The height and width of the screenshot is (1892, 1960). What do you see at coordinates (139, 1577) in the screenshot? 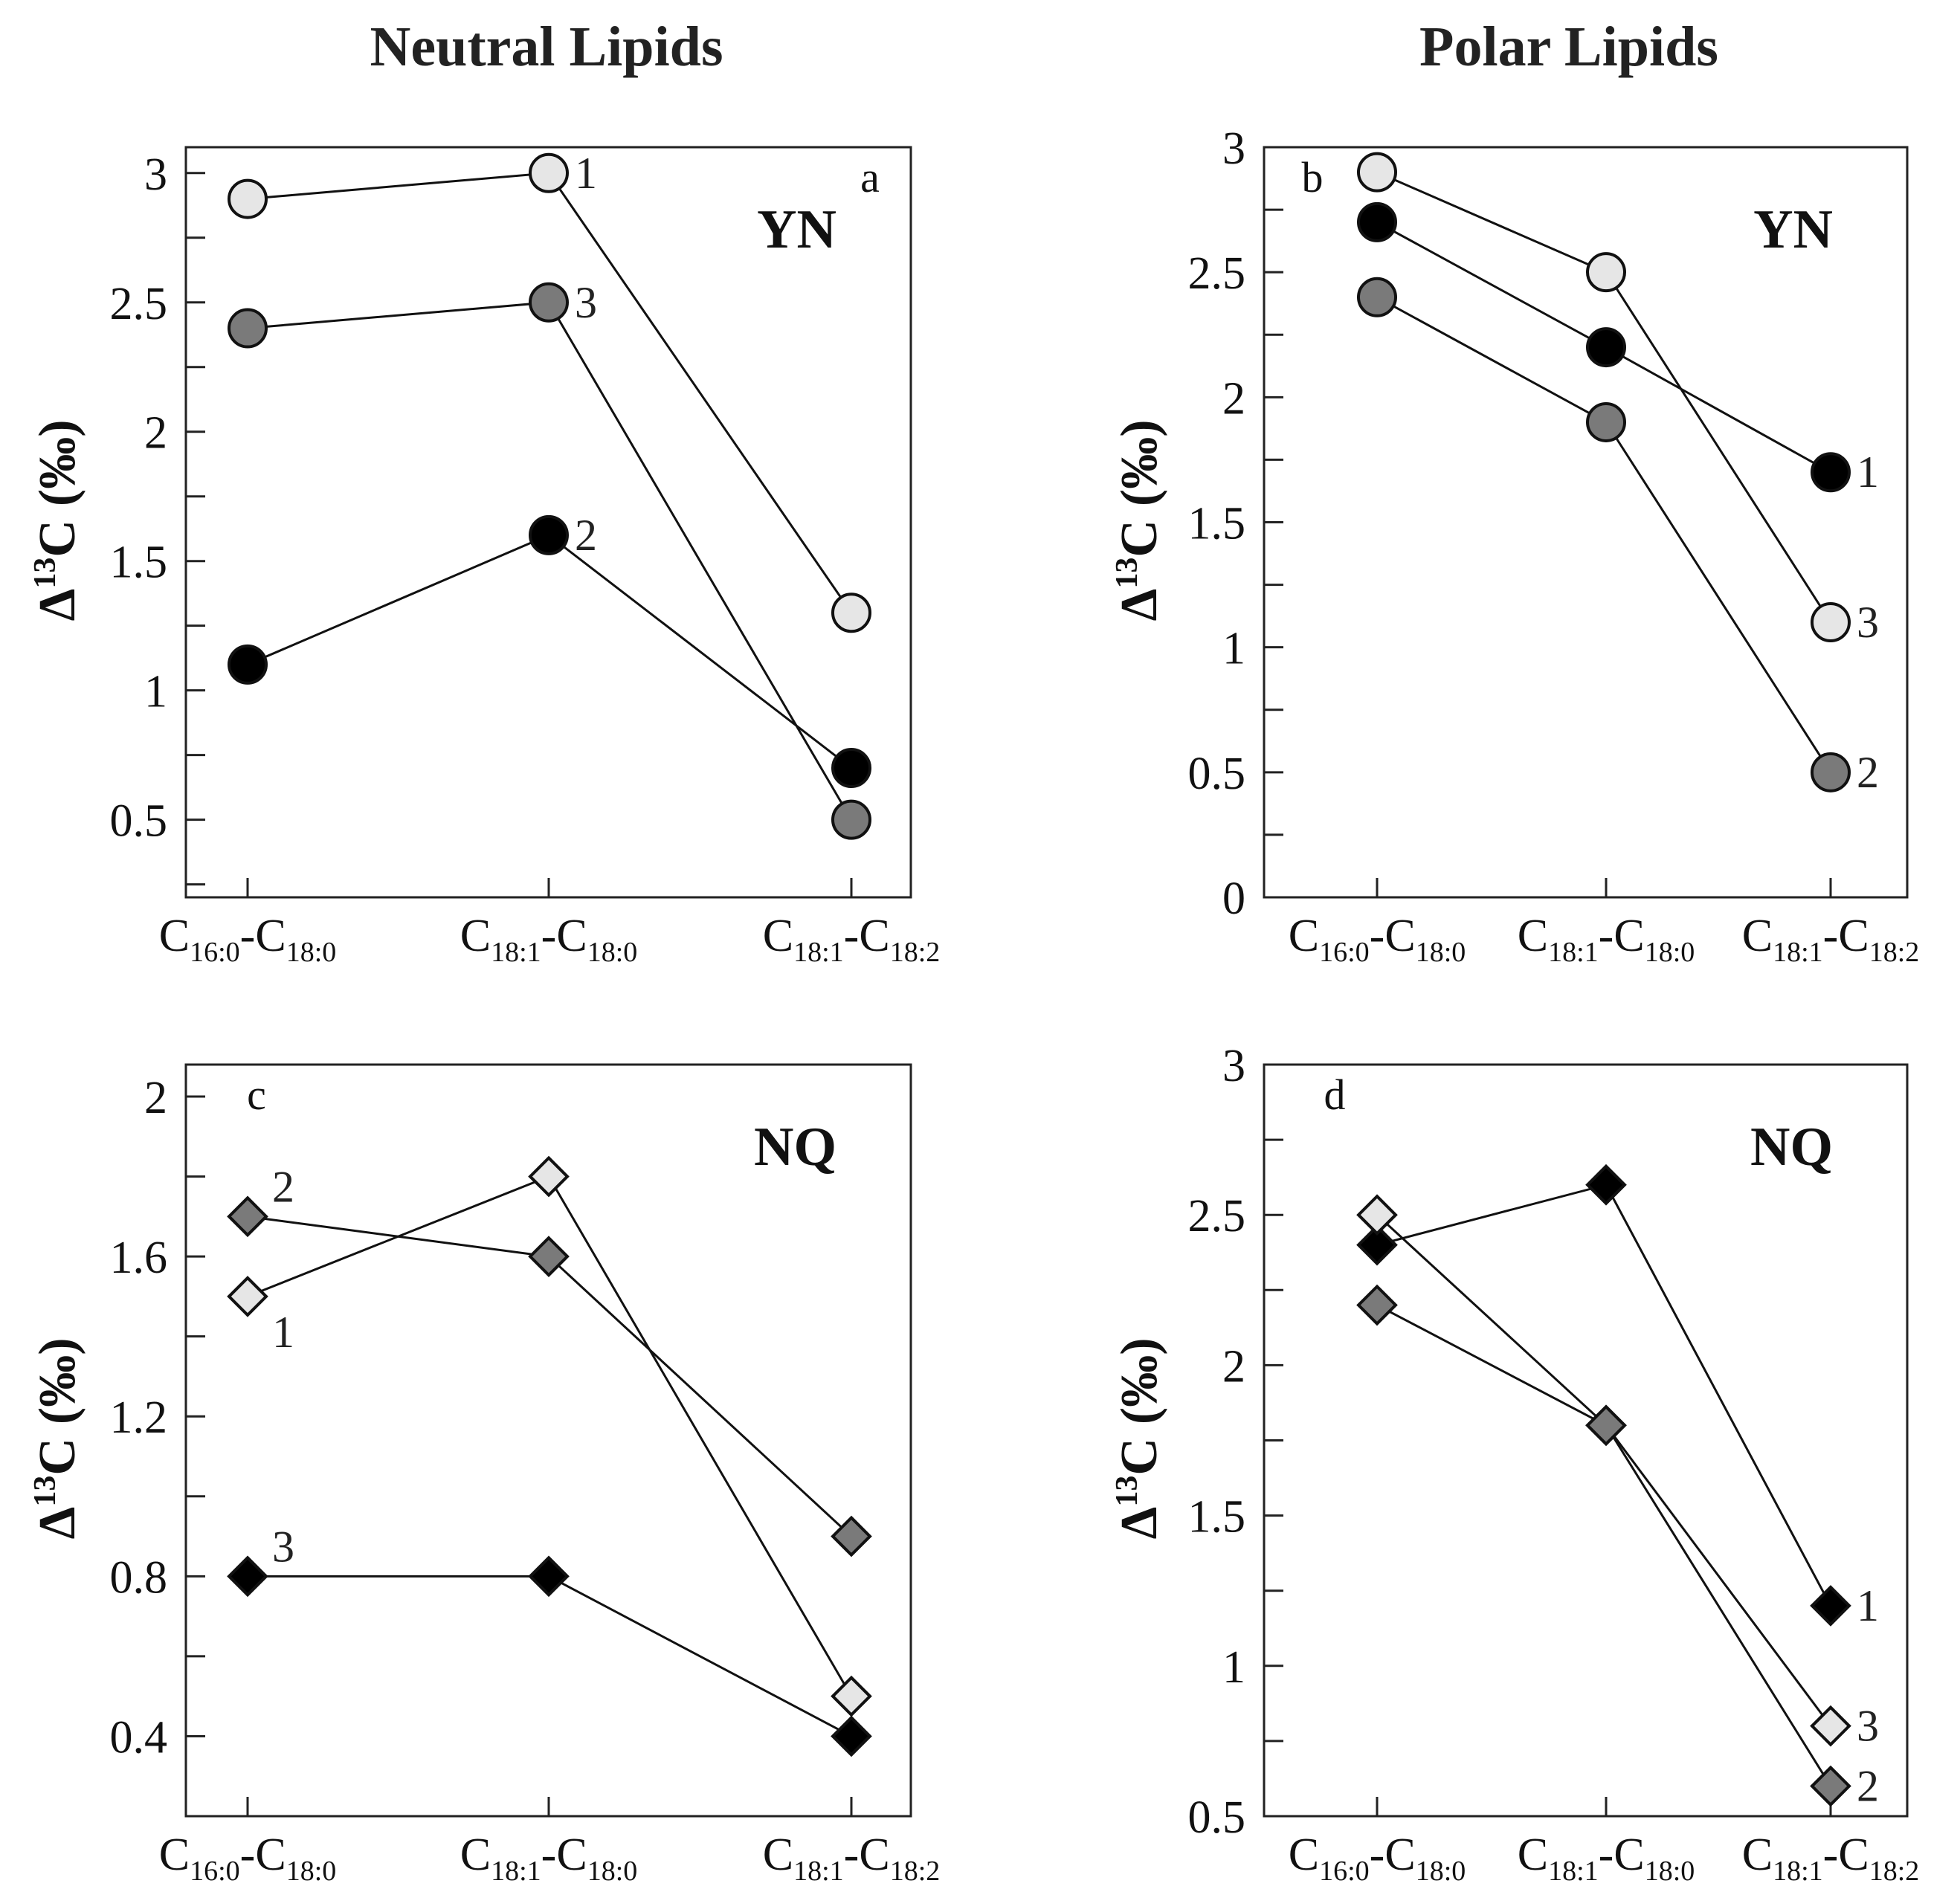
I see `y-tick-label: 0.8` at bounding box center [139, 1577].